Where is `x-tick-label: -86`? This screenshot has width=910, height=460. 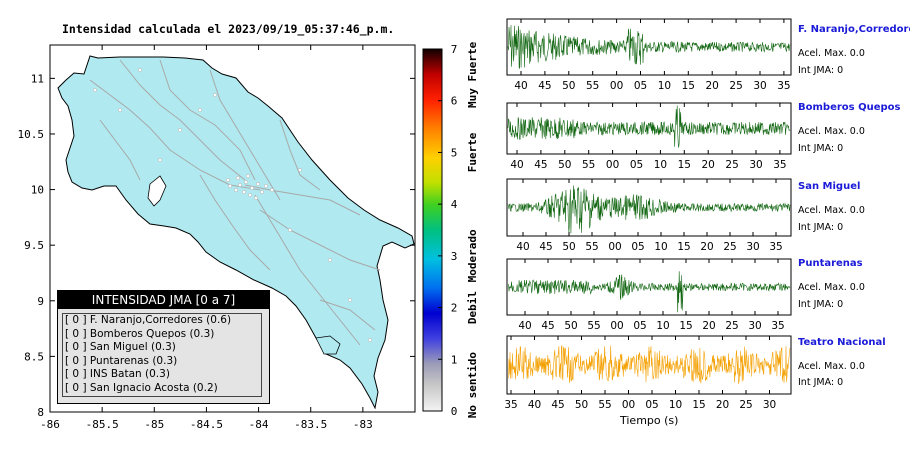 x-tick-label: -86 is located at coordinates (50, 424).